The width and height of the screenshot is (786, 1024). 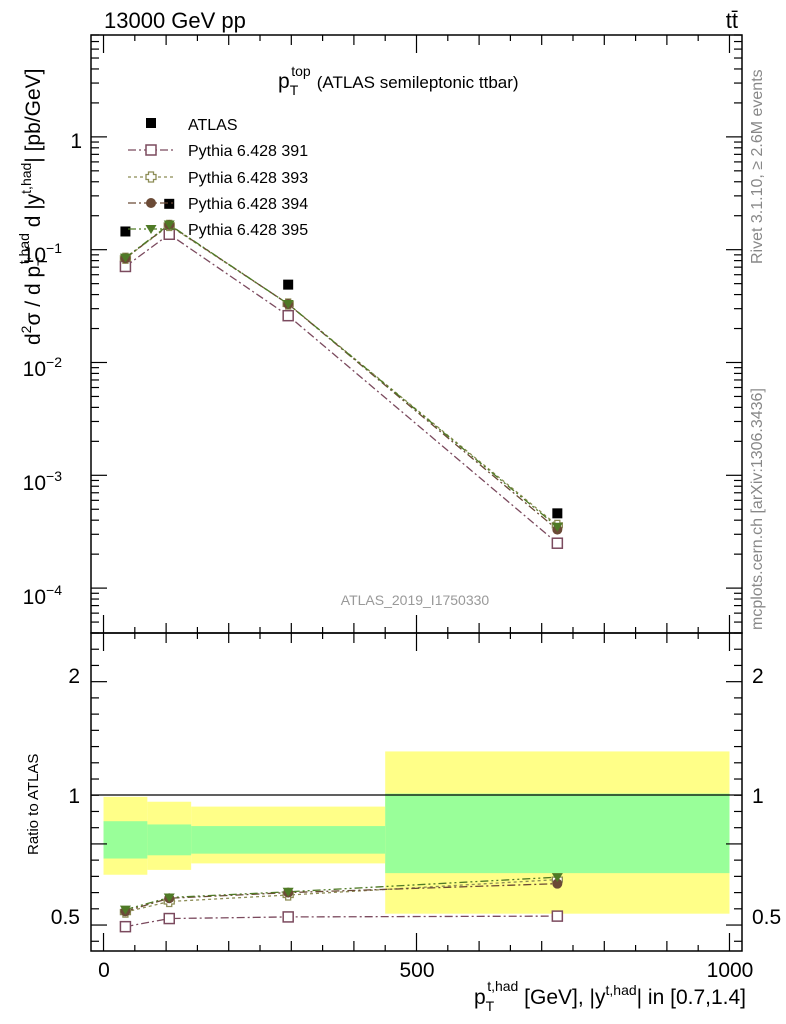 I want to click on legend-entry-395: Pythia 6.428 395, so click(x=218, y=230).